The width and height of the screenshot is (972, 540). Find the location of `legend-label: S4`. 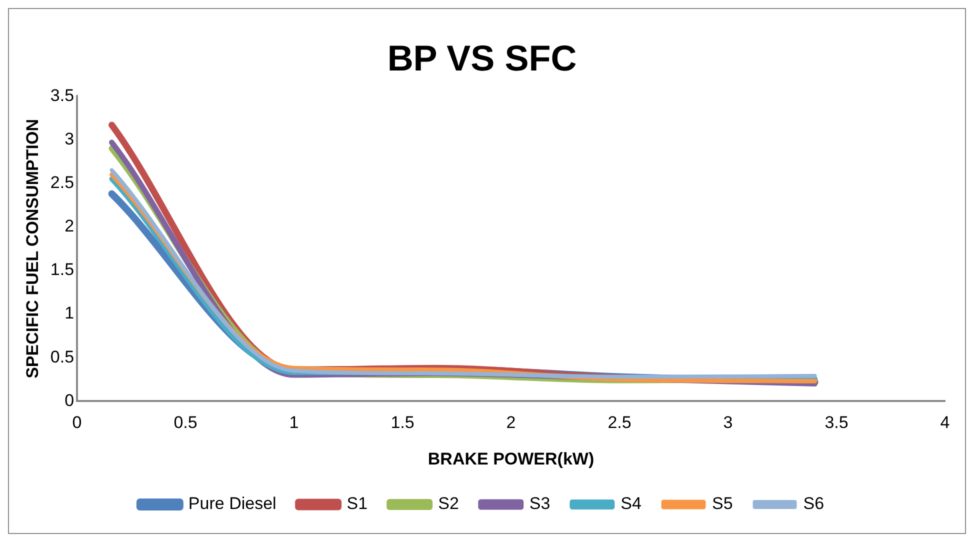

legend-label: S4 is located at coordinates (631, 504).